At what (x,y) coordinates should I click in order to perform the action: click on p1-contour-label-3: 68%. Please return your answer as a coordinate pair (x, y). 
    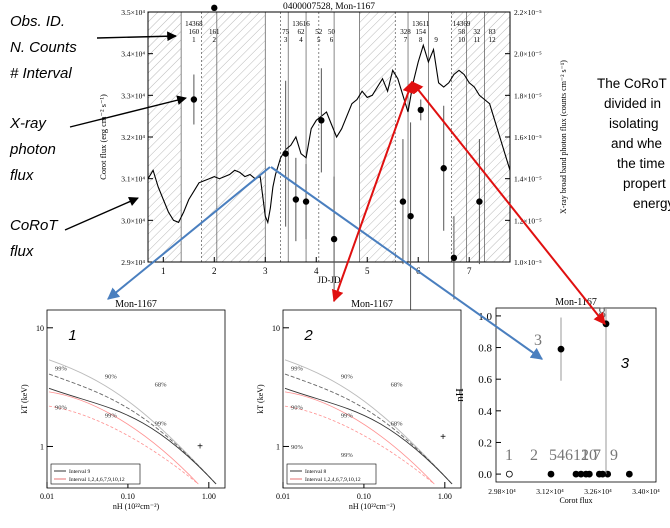
    Looking at the image, I should click on (161, 385).